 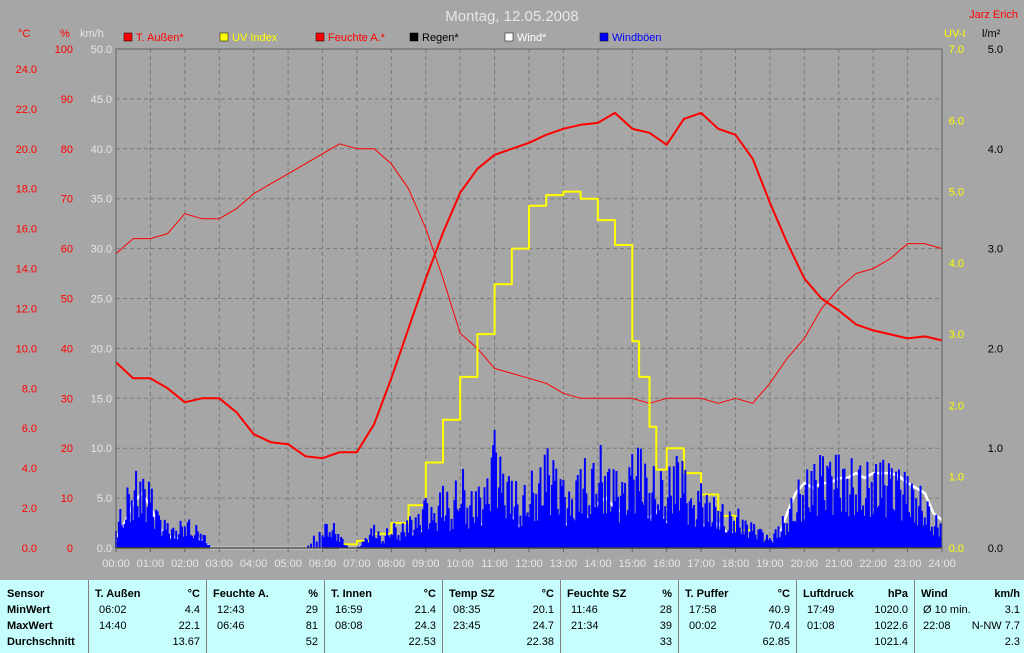 What do you see at coordinates (160, 38) in the screenshot?
I see `legend-label: T. Außen*` at bounding box center [160, 38].